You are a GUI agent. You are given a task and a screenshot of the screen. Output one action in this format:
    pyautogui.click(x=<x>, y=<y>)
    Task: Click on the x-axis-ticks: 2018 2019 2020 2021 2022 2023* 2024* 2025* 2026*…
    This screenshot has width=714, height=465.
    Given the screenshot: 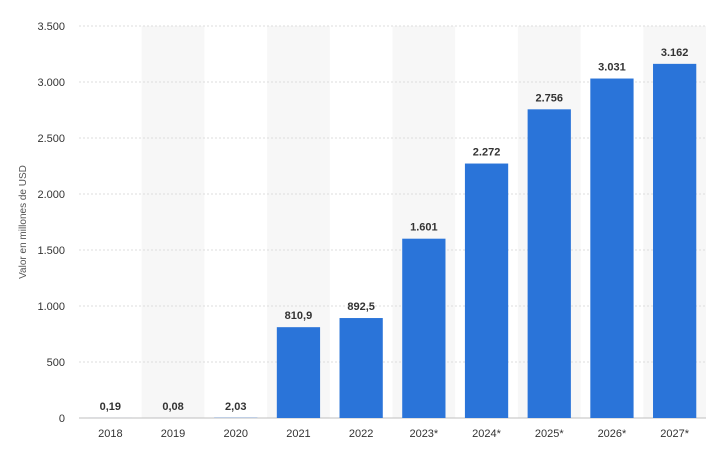 What is the action you would take?
    pyautogui.click(x=394, y=434)
    